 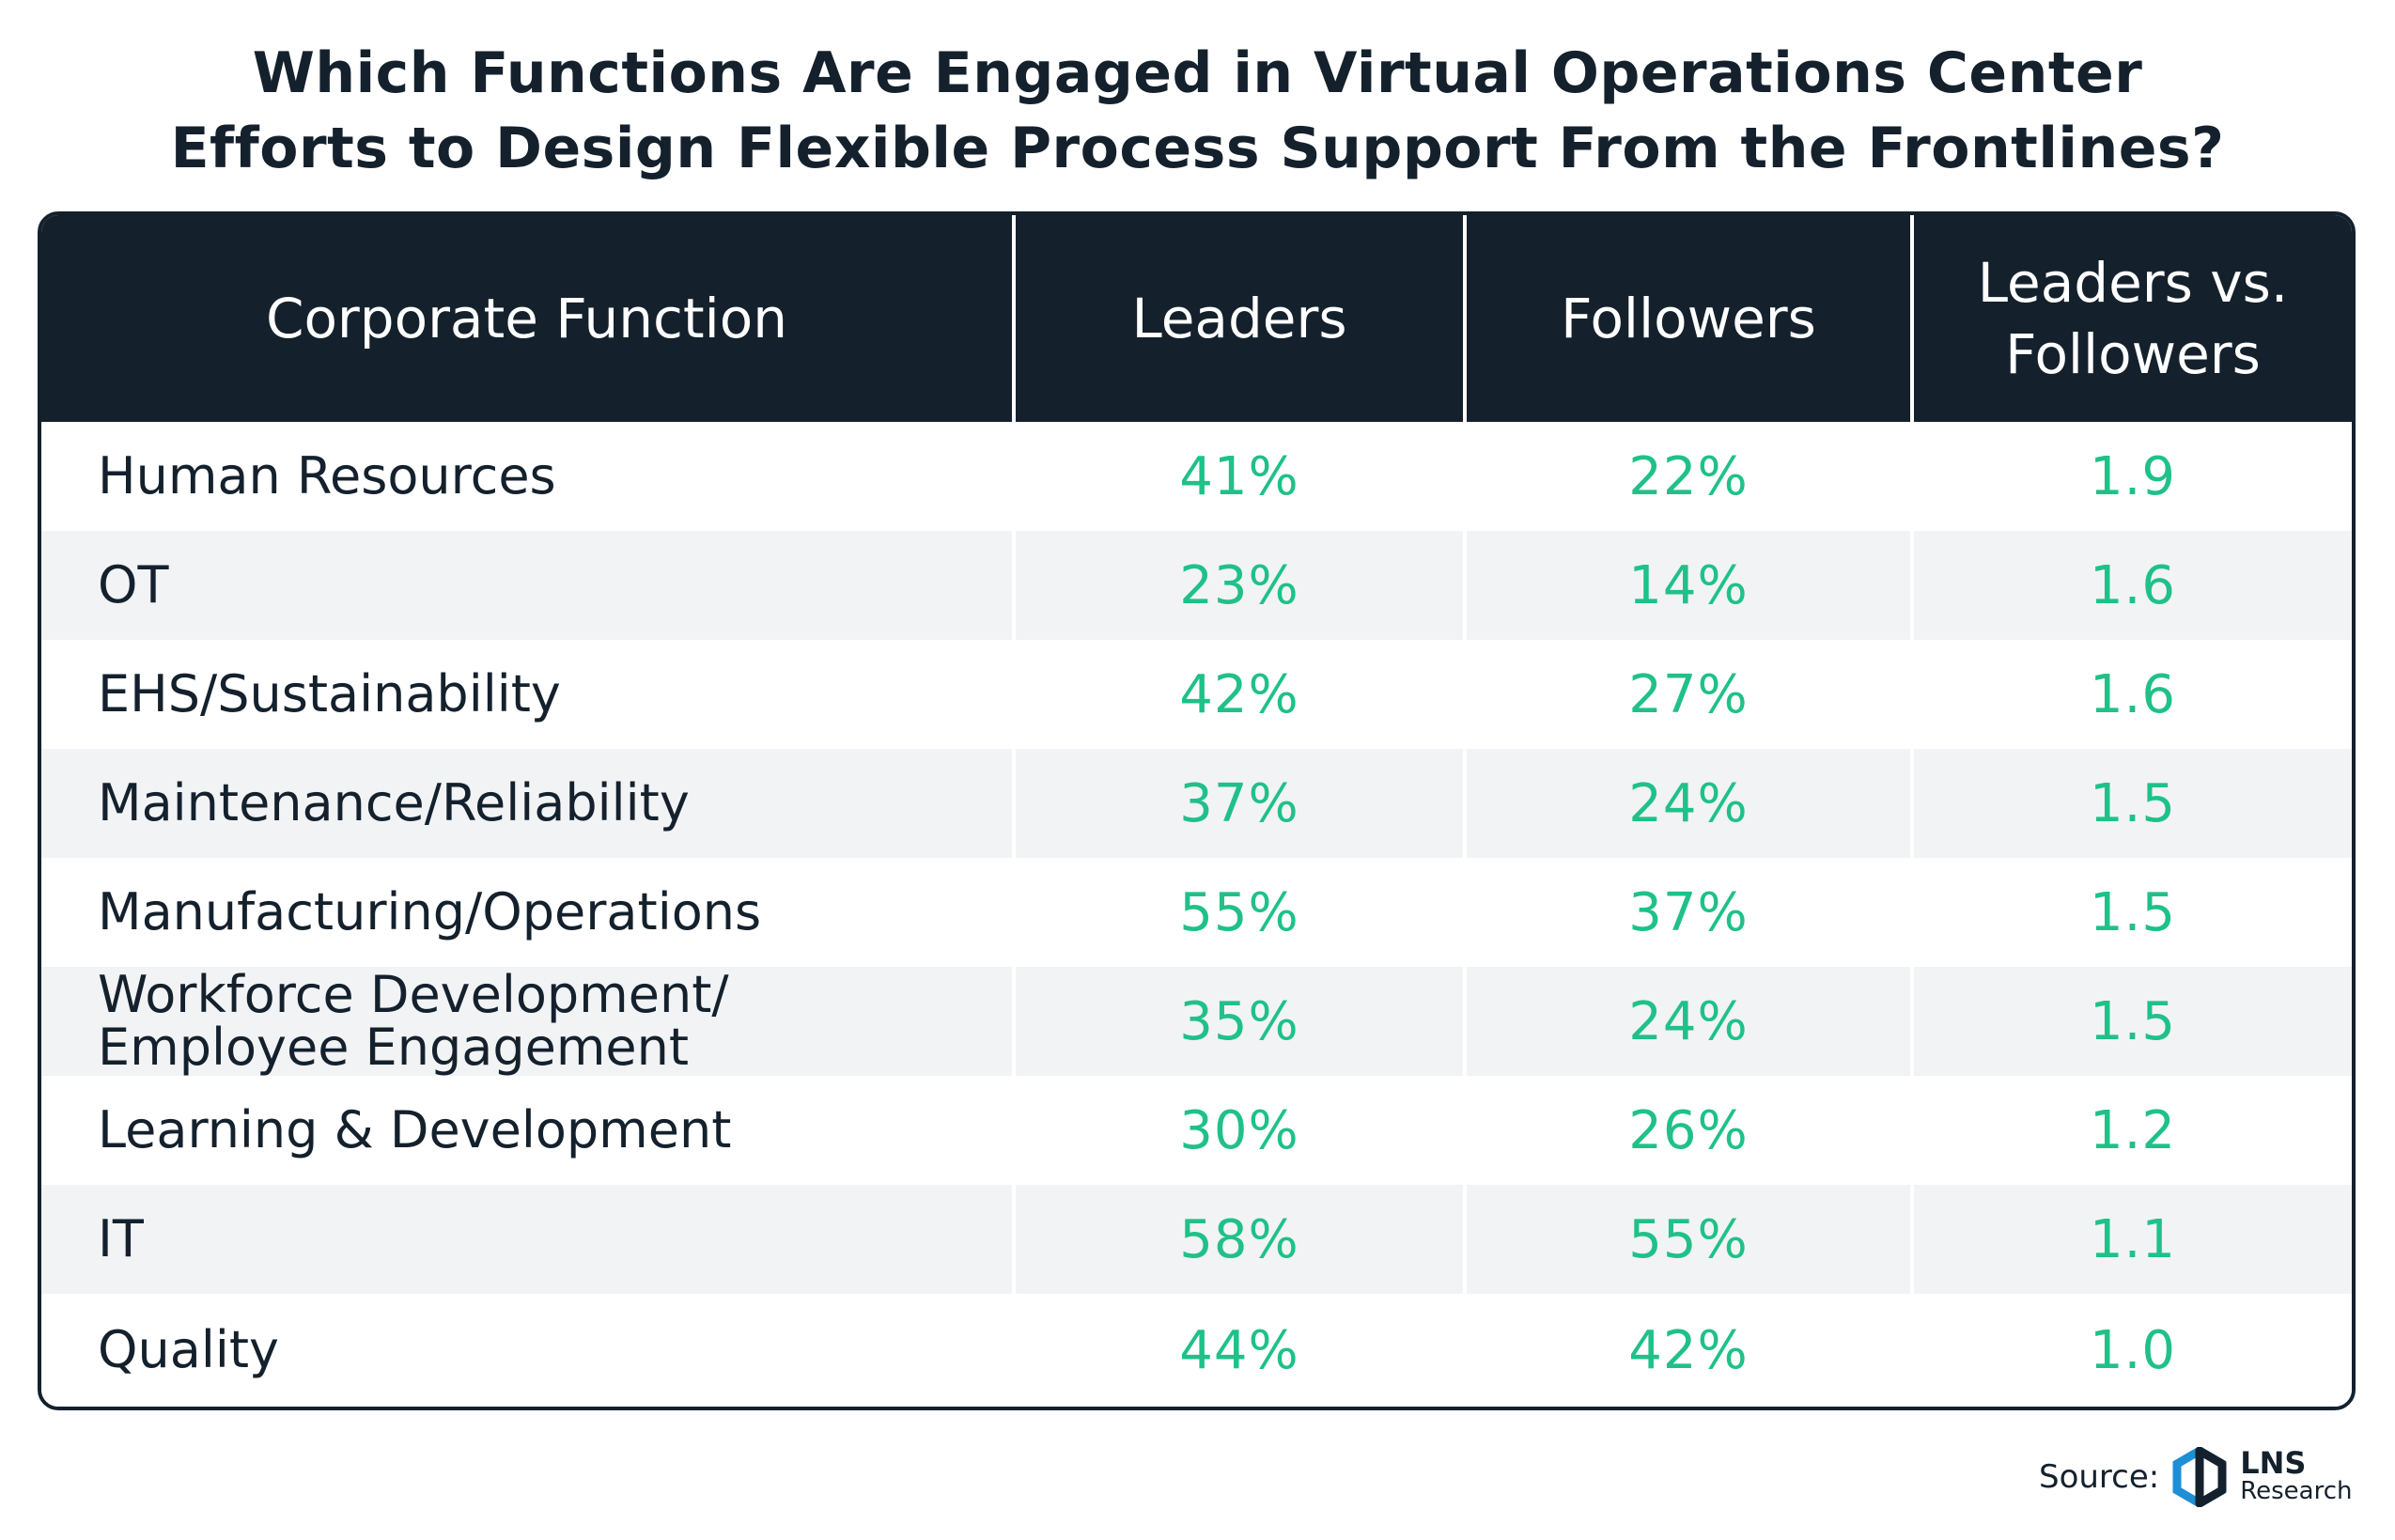 What do you see at coordinates (133, 584) in the screenshot?
I see `function-label: OT` at bounding box center [133, 584].